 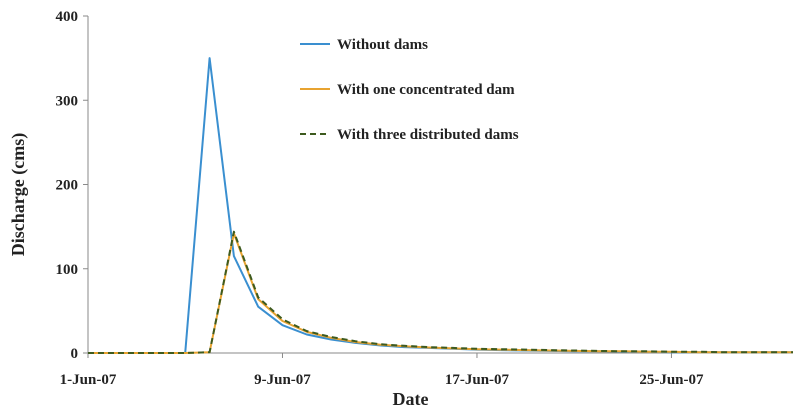 I want to click on x-axis-title: Date, so click(x=411, y=399).